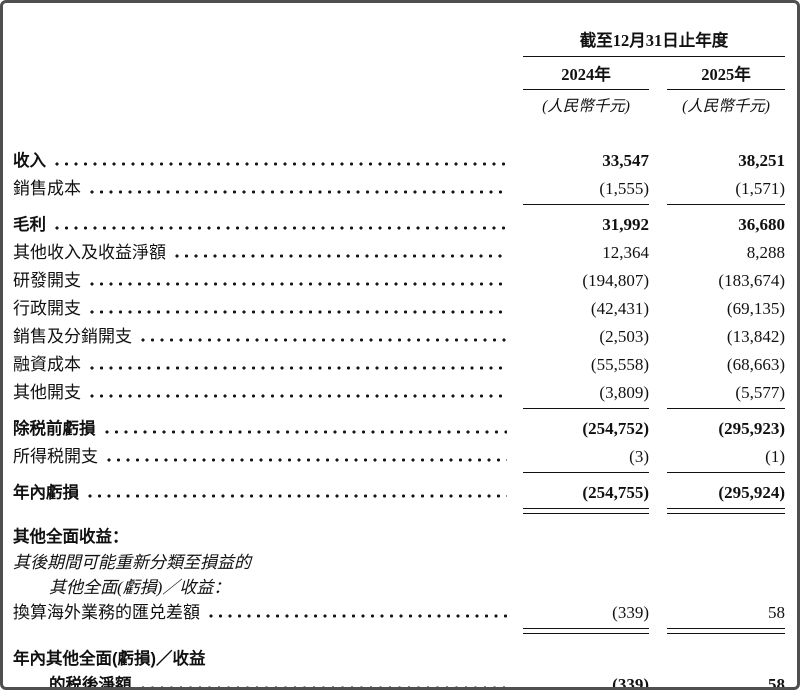 The width and height of the screenshot is (800, 690). I want to click on value-2025: (5,577), so click(726, 394).